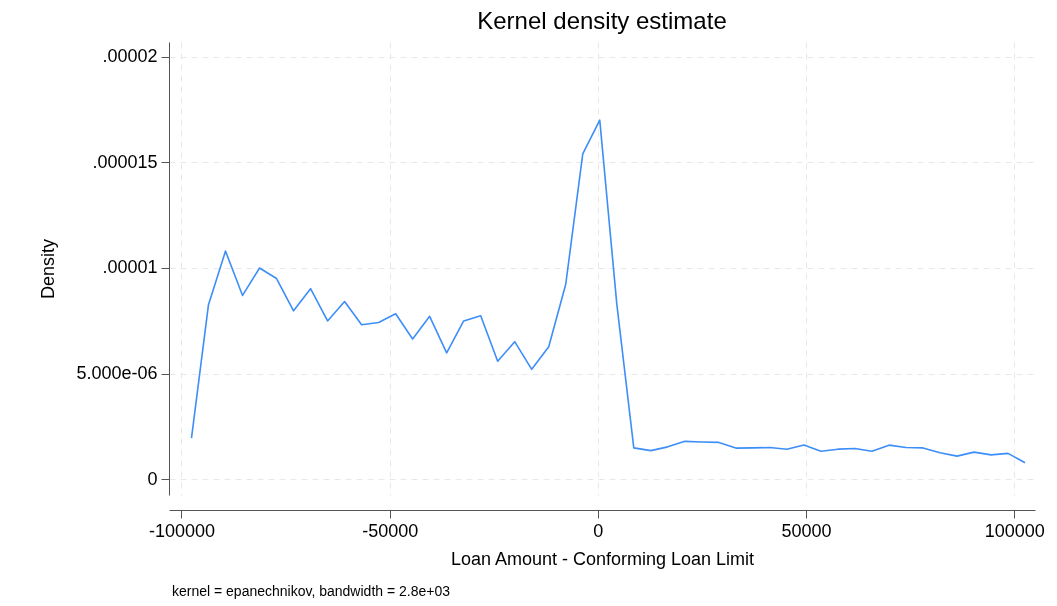 The width and height of the screenshot is (1057, 606). What do you see at coordinates (130, 56) in the screenshot?
I see `y-tick-label: .00002` at bounding box center [130, 56].